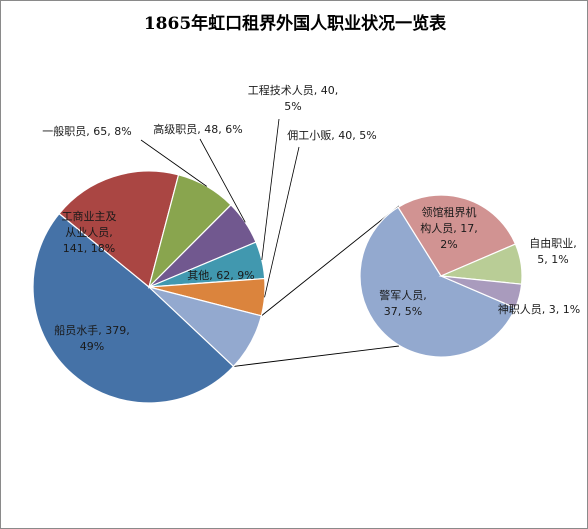 Image resolution: width=588 pixels, height=529 pixels. Describe the element at coordinates (552, 259) in the screenshot. I see `secondary-label-c-line: 5, 1%` at that location.